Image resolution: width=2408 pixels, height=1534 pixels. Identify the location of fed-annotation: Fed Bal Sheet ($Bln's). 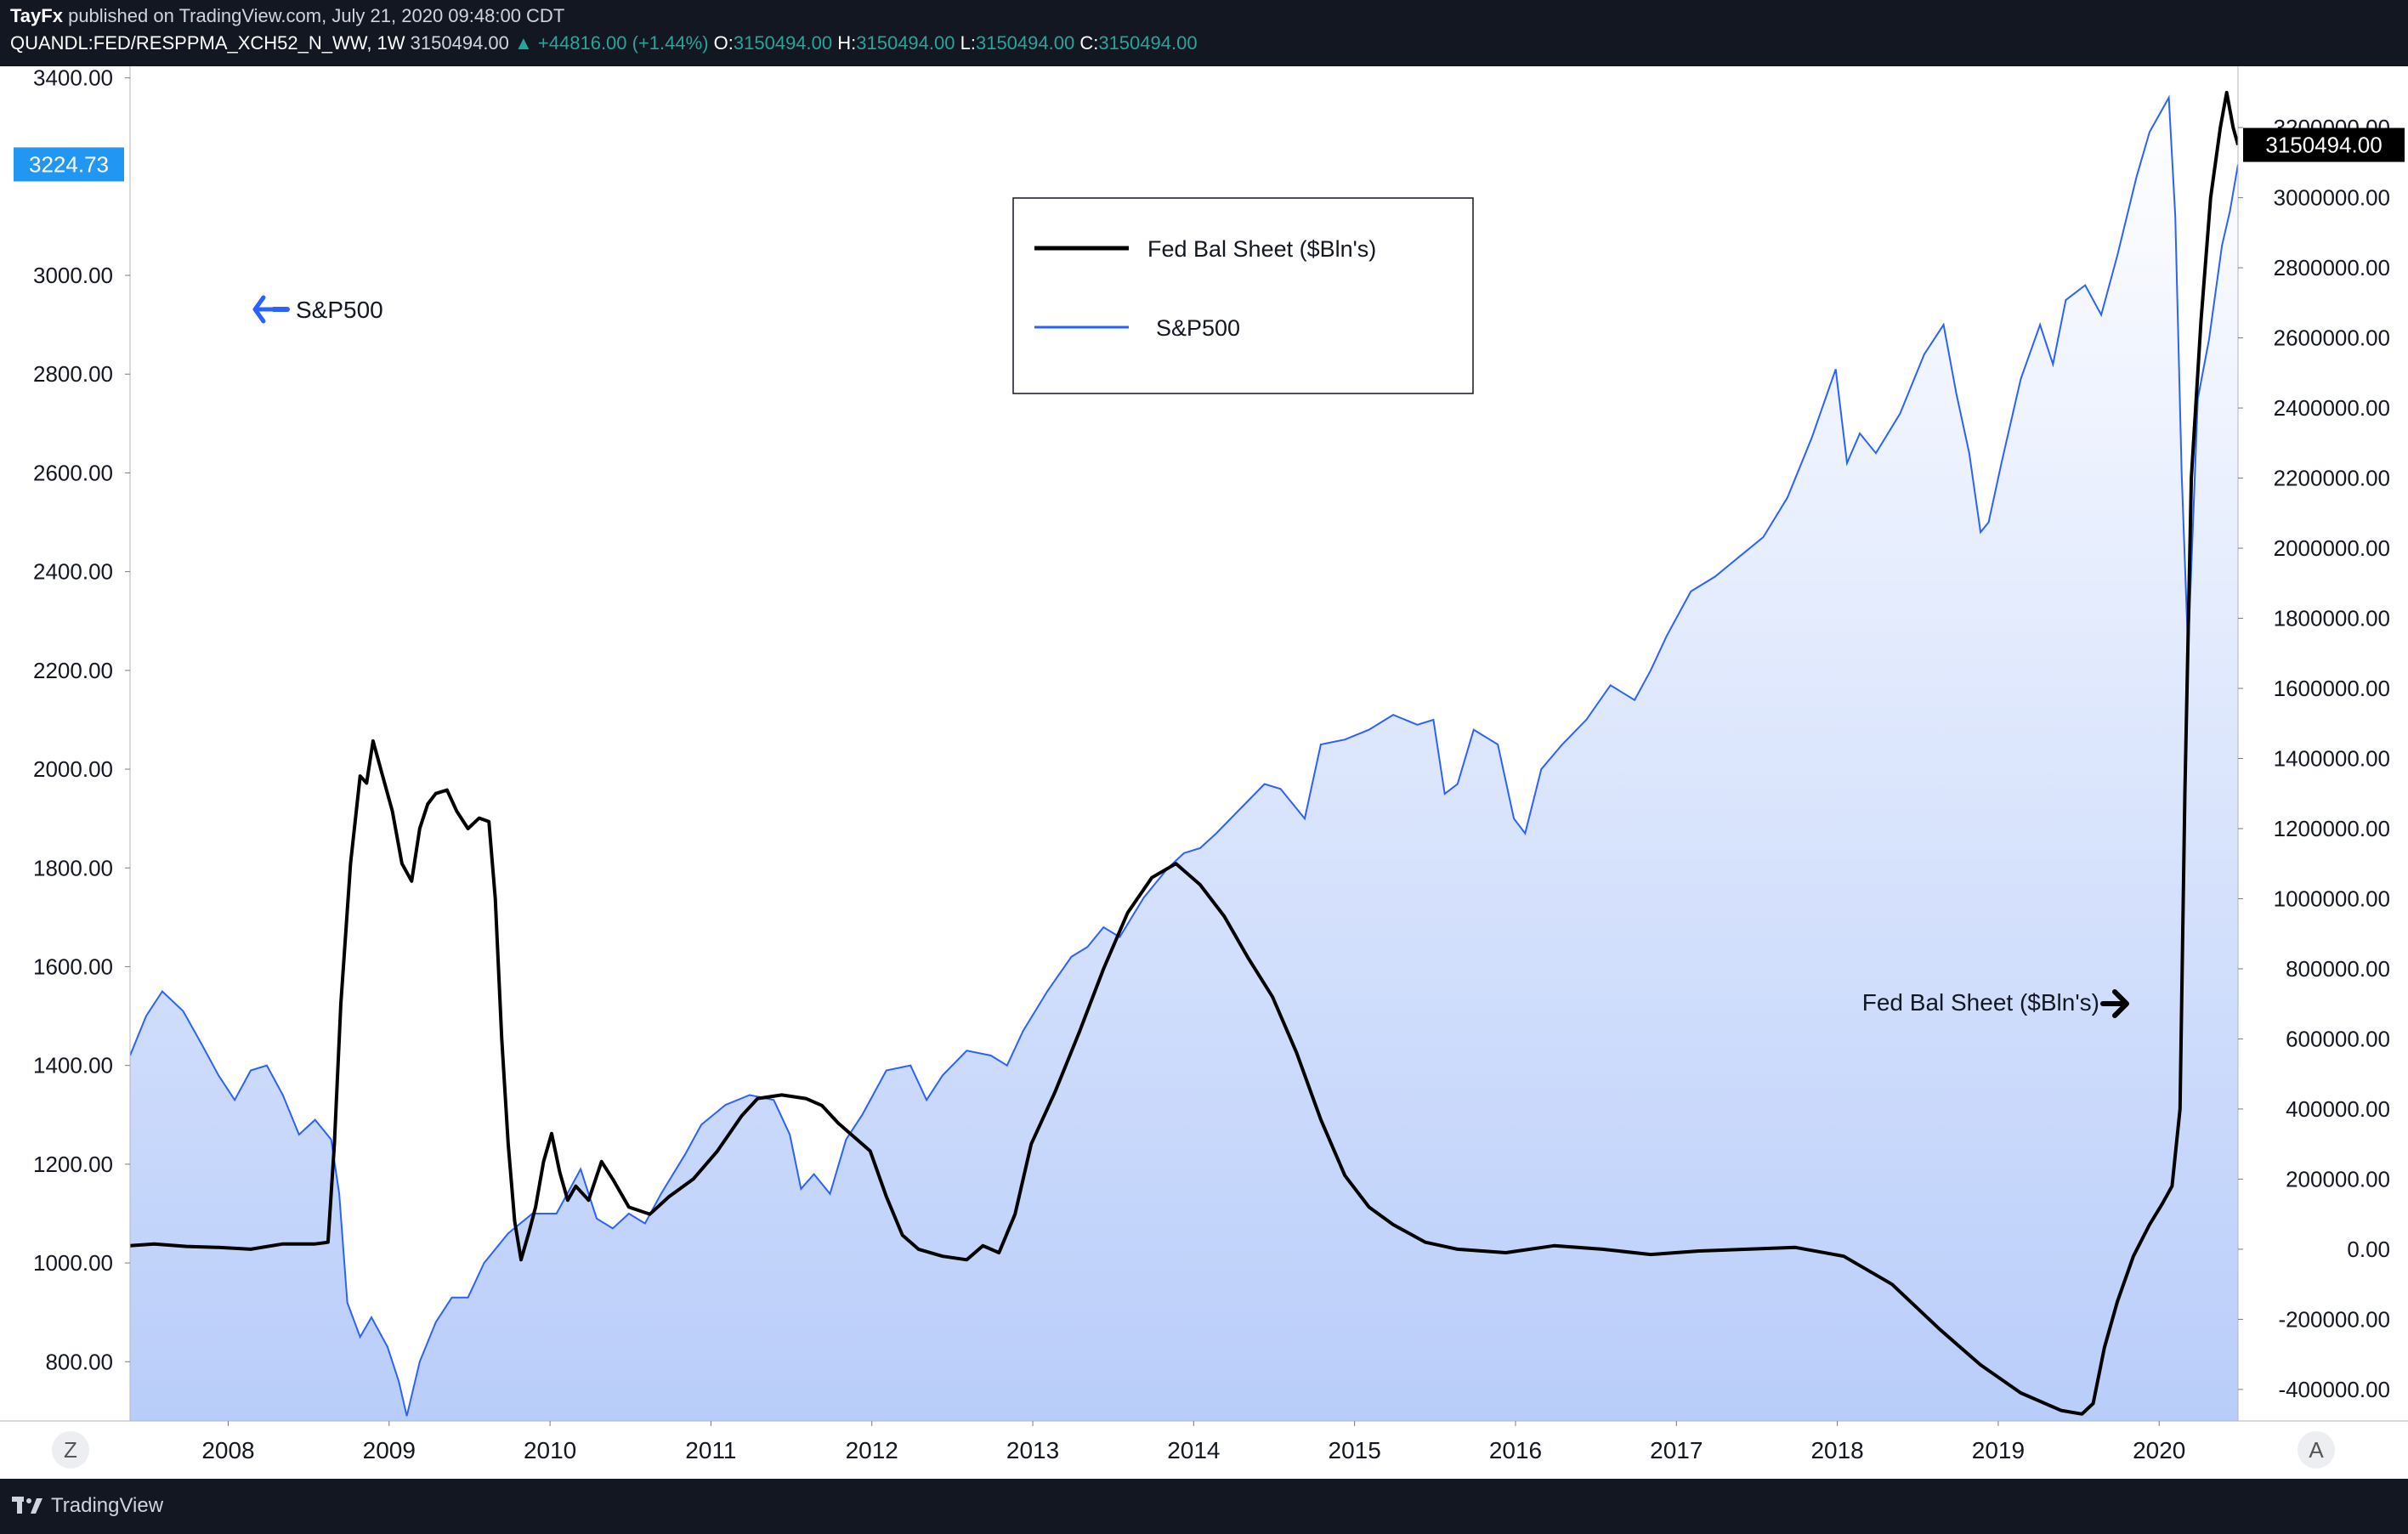
(1981, 1002).